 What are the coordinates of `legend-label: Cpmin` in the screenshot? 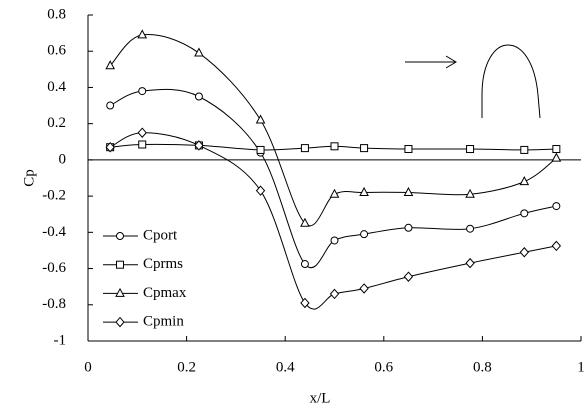 It's located at (163, 322).